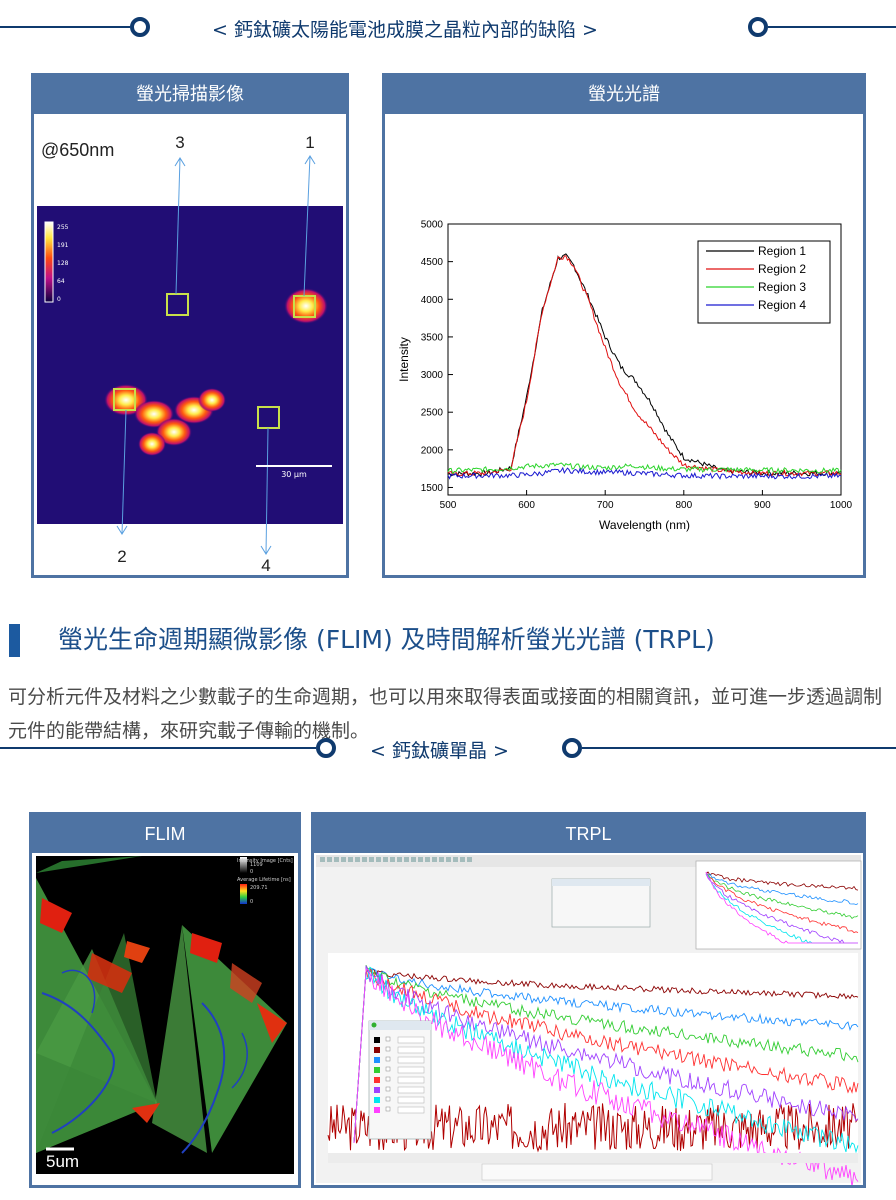  Describe the element at coordinates (432, 262) in the screenshot. I see `y-tick-label: 4500` at that location.